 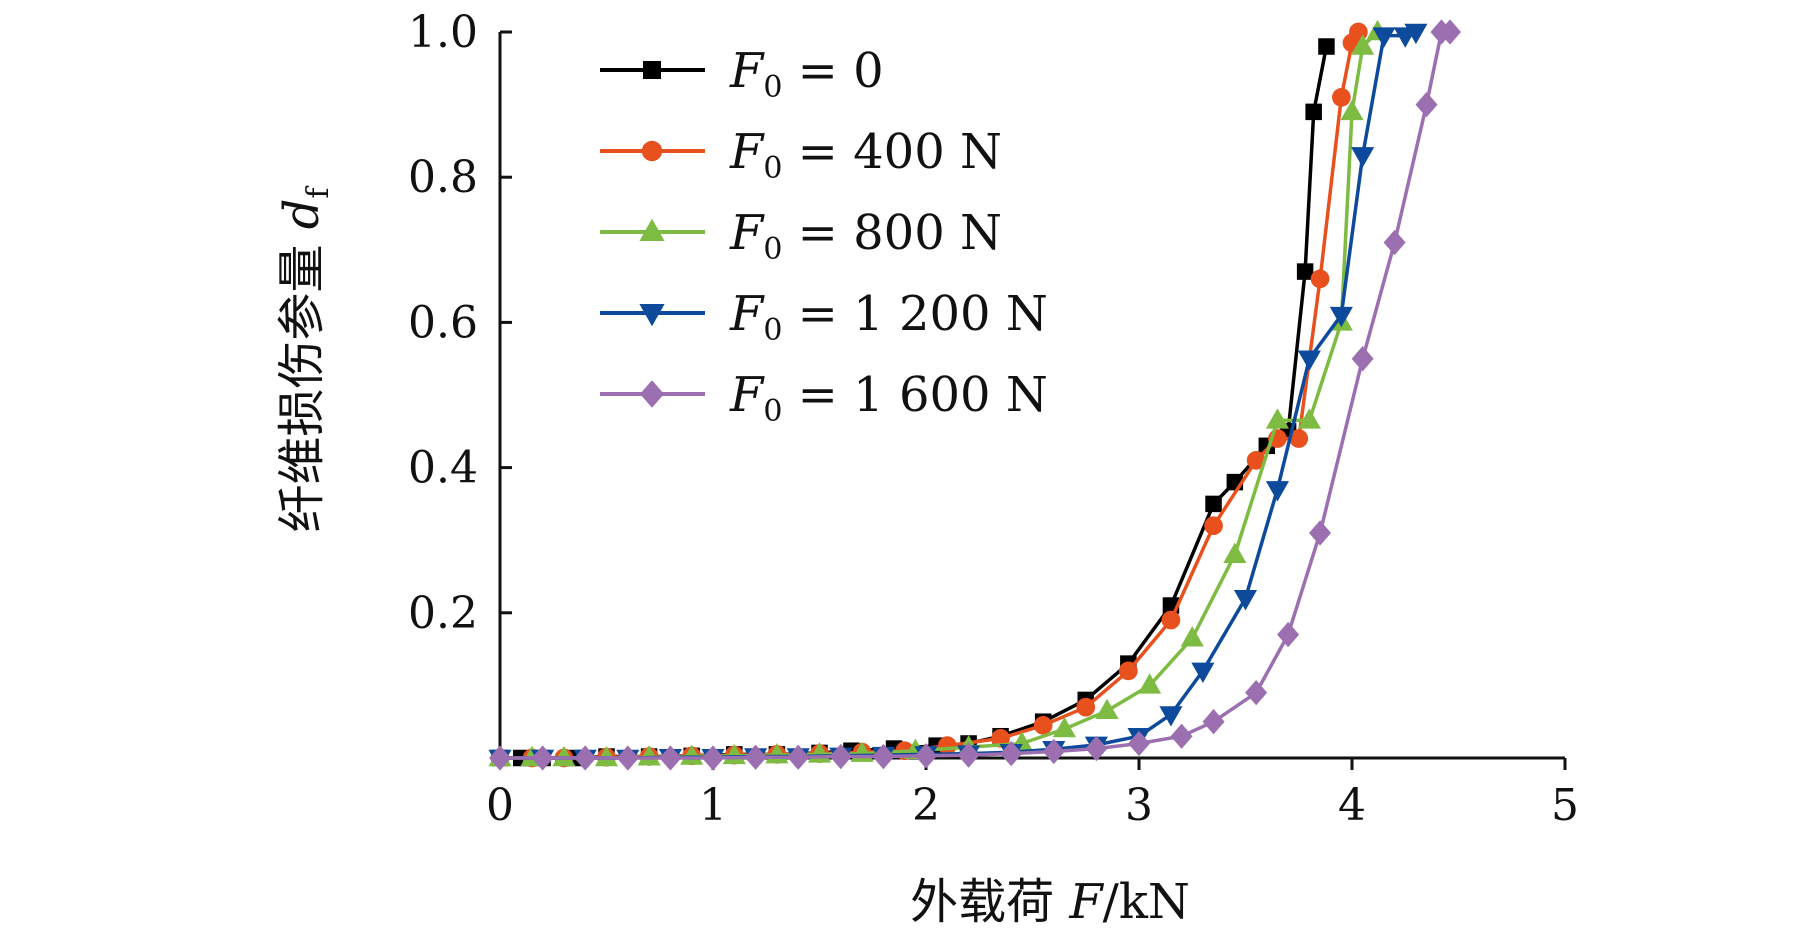 What do you see at coordinates (892, 233) in the screenshot?
I see `legend-value: = 800 N` at bounding box center [892, 233].